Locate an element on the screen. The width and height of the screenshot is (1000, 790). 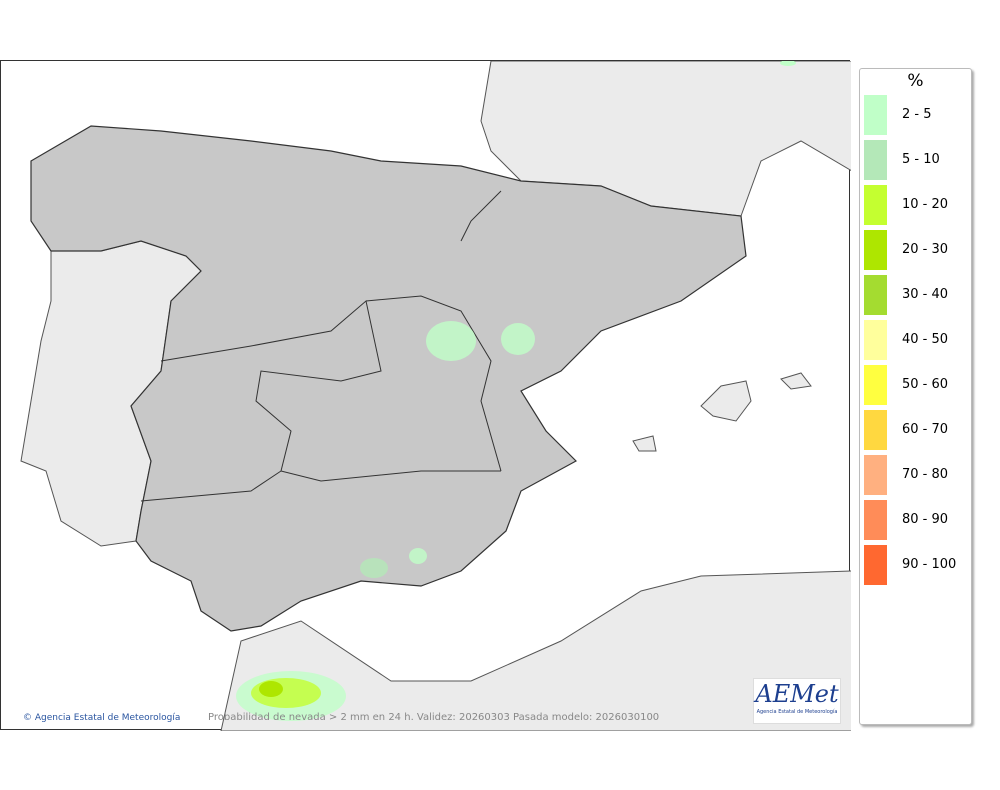
legend-item: 30 - 40 is located at coordinates (914, 295).